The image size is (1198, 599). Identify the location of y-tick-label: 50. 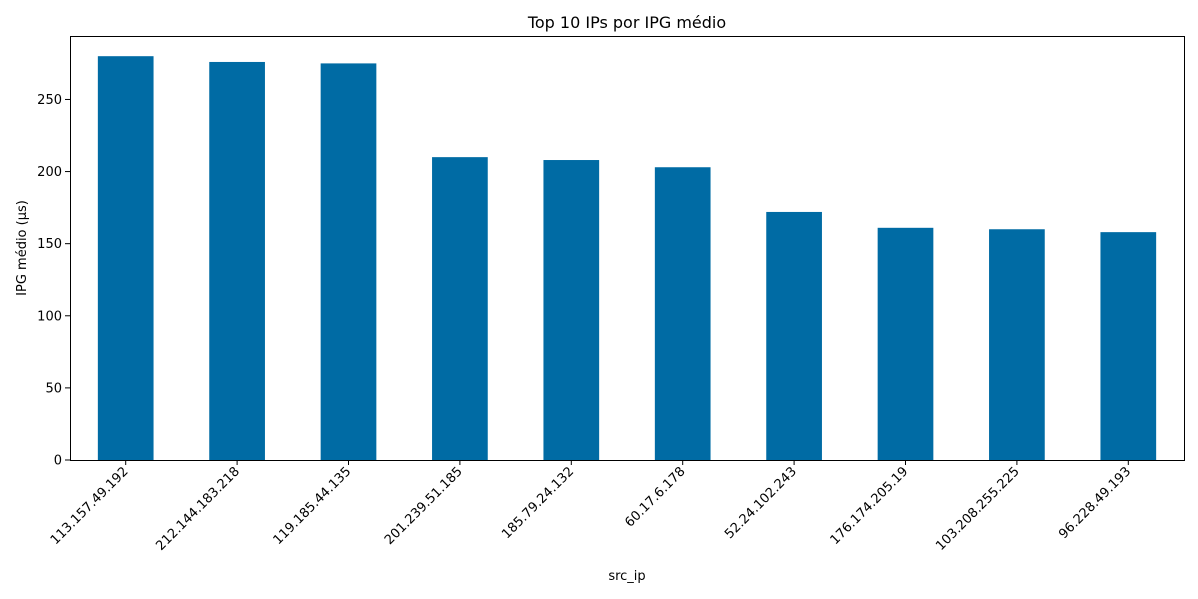
(53, 388).